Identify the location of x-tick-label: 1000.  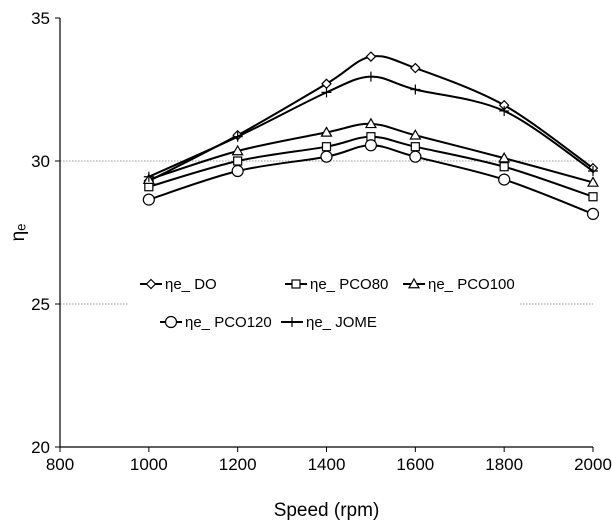
(149, 464).